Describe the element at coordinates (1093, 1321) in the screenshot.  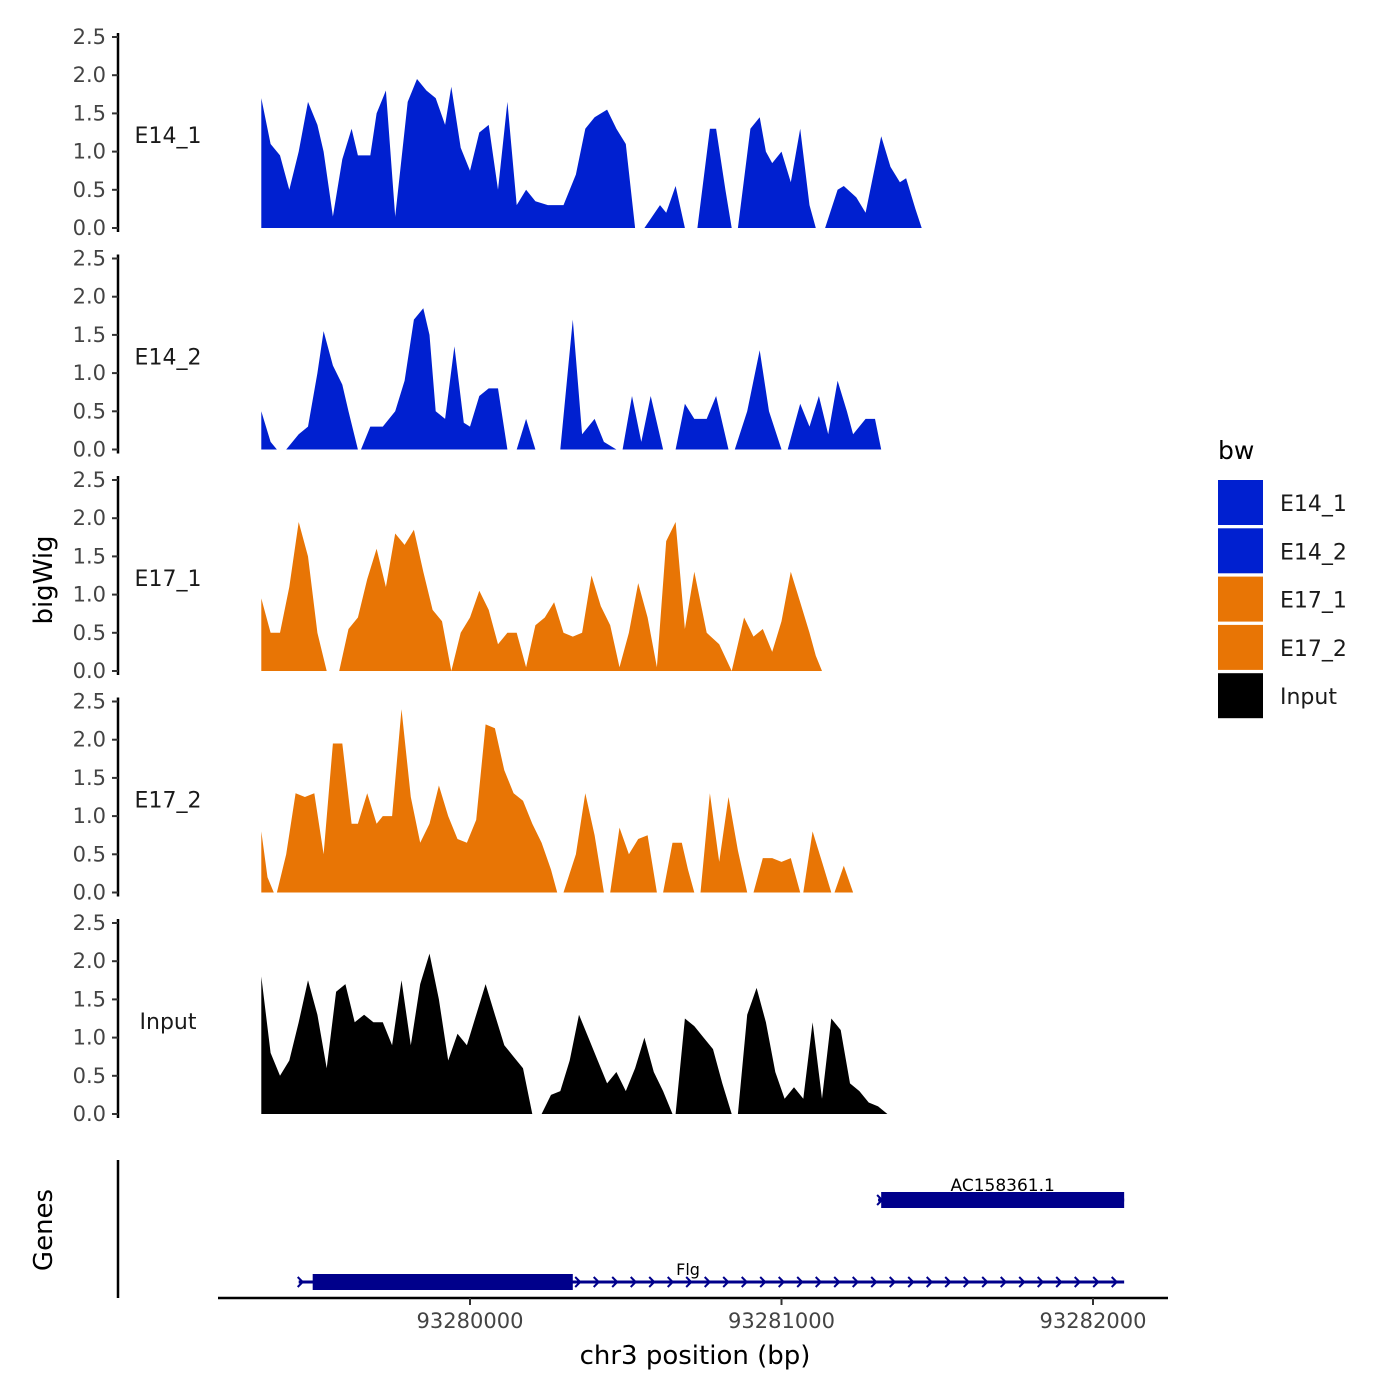
I see `x-tick-label: 93282000` at that location.